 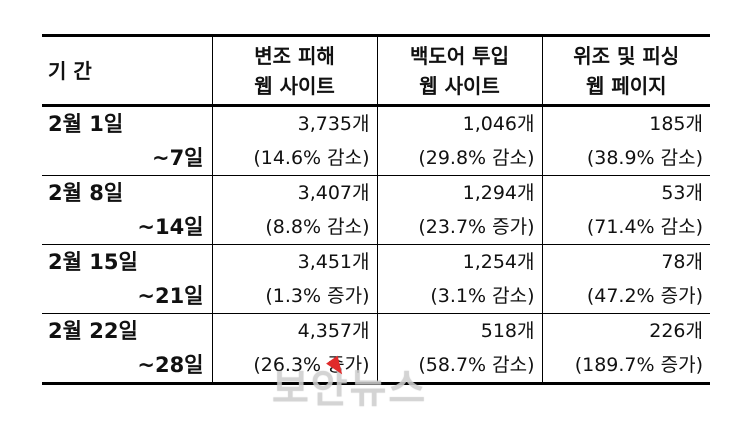 I want to click on phishing-cell: 53개 (71.4% 감소), so click(x=625, y=210).